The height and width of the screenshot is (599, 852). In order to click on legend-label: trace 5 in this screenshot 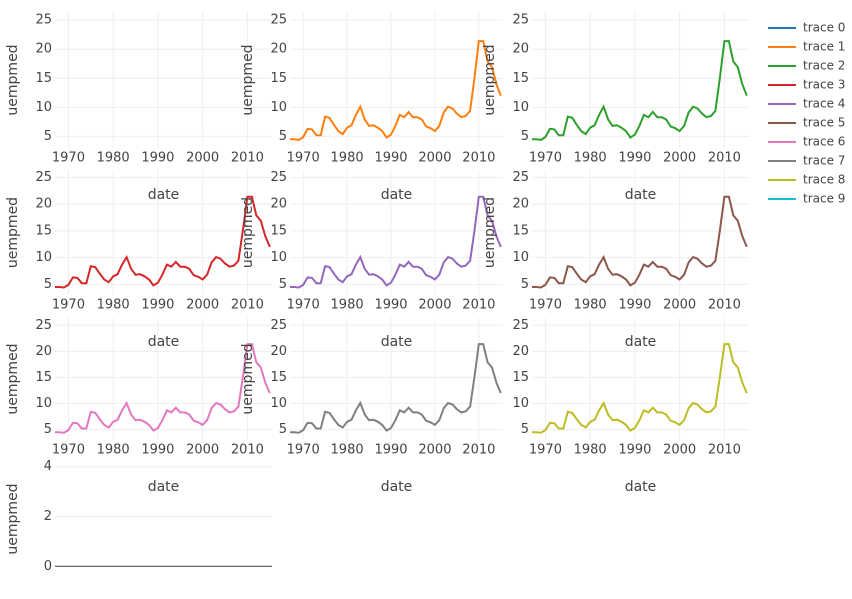, I will do `click(824, 123)`.